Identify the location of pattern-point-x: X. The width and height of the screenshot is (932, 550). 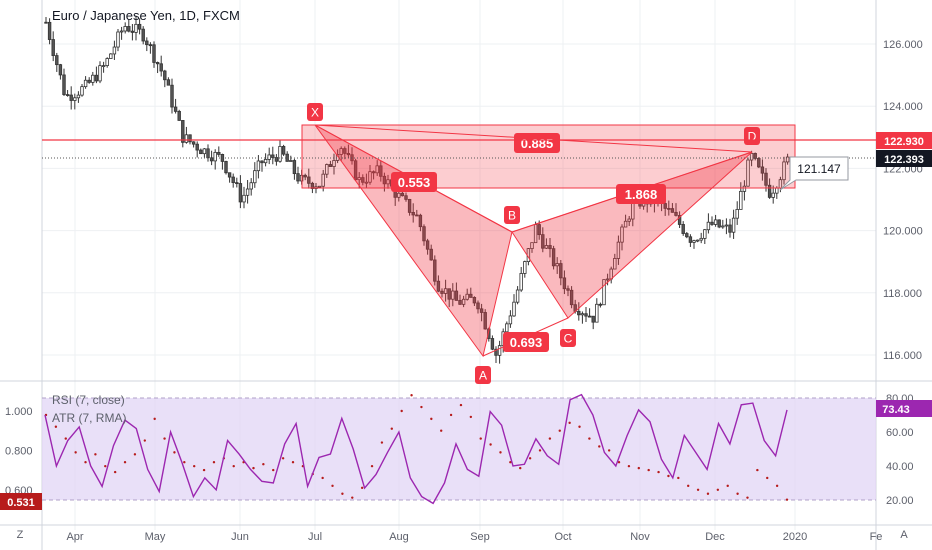
(315, 112).